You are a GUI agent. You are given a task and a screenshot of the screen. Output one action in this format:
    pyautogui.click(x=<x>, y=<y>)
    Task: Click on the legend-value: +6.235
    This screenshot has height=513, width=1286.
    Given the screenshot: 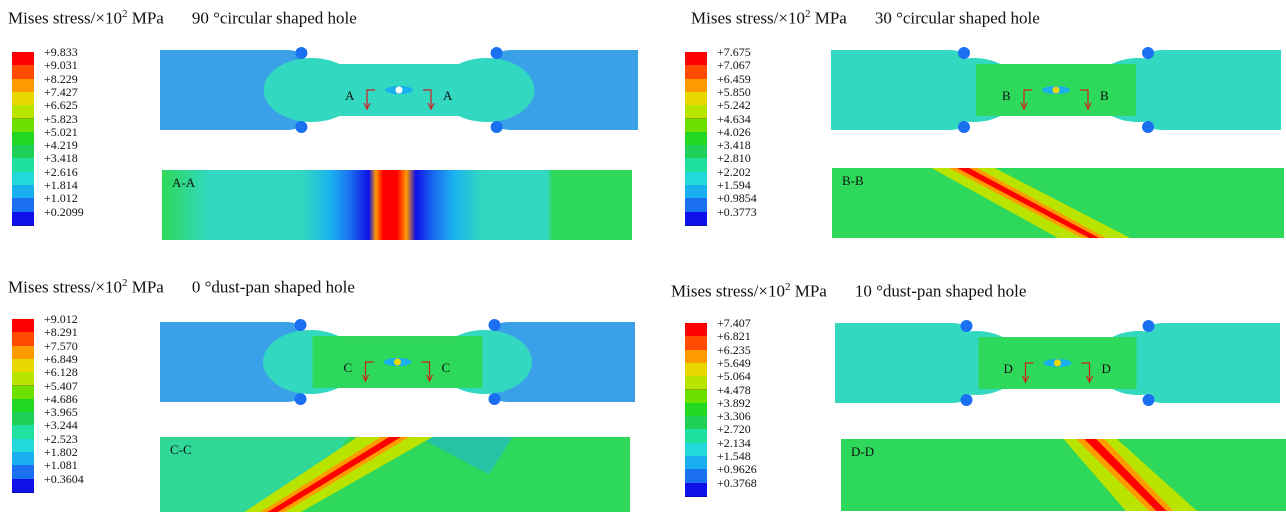 What is the action you would take?
    pyautogui.click(x=734, y=349)
    